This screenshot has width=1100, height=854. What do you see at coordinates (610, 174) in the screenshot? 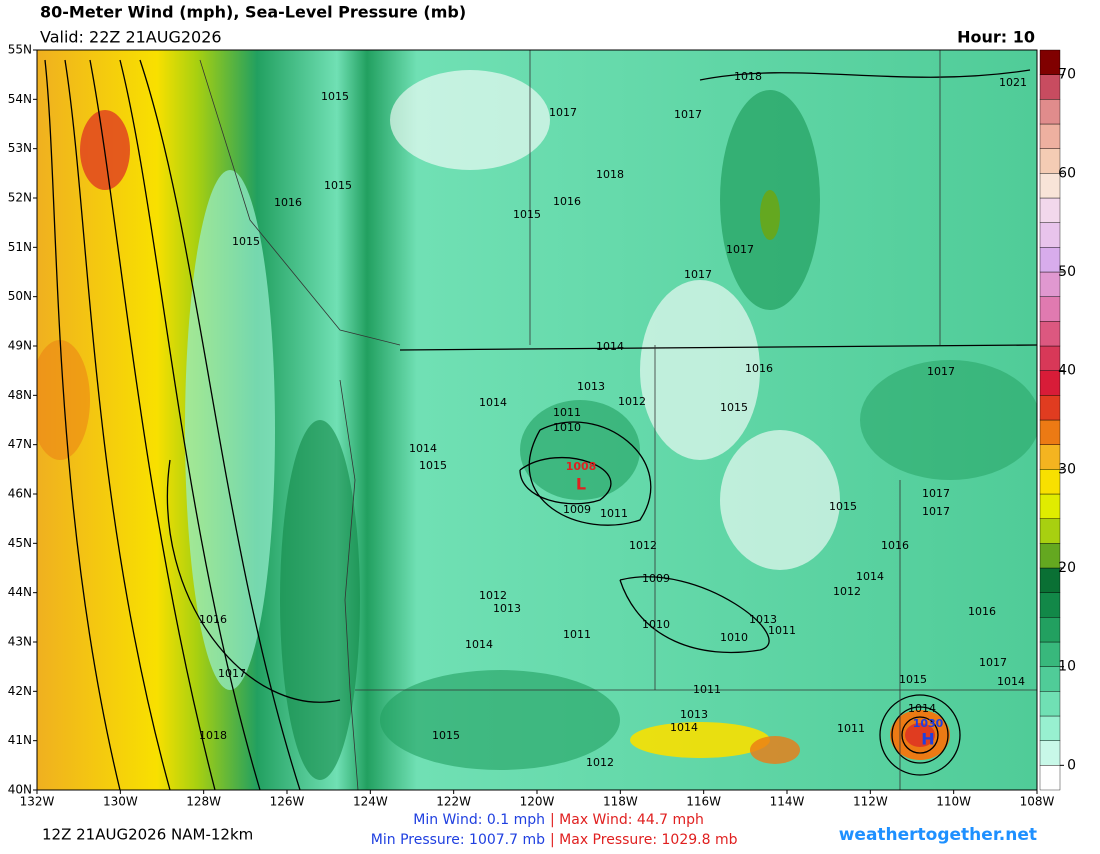
I see `isobar-label: 1018` at bounding box center [610, 174].